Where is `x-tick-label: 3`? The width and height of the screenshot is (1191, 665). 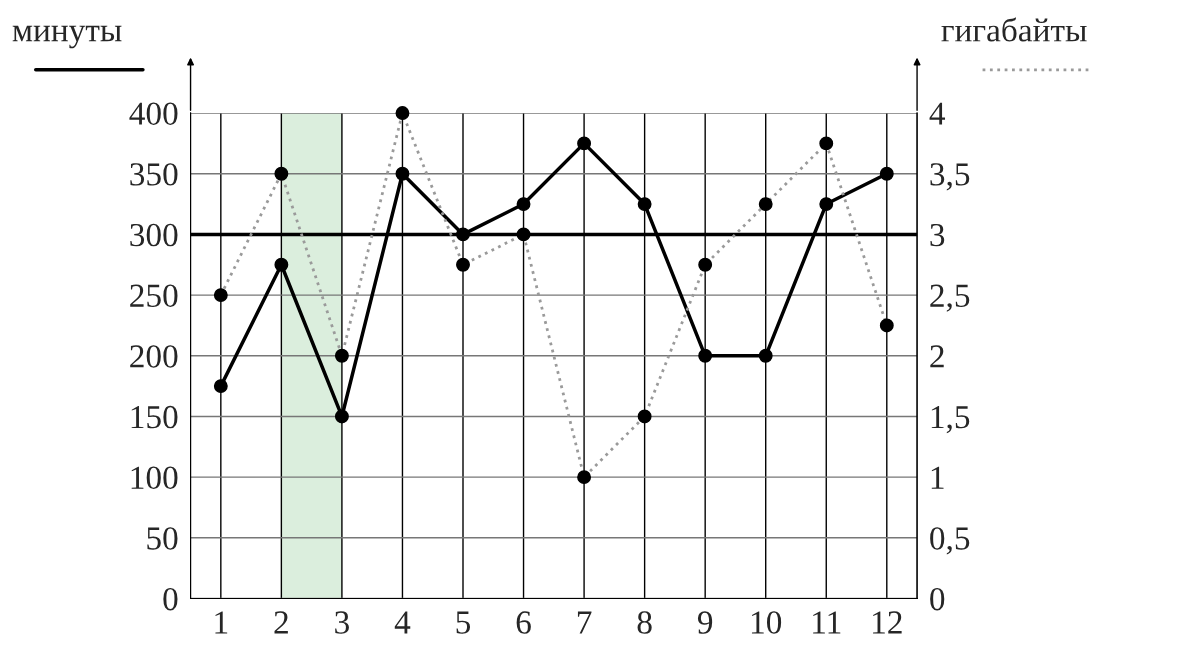
x-tick-label: 3 is located at coordinates (342, 622).